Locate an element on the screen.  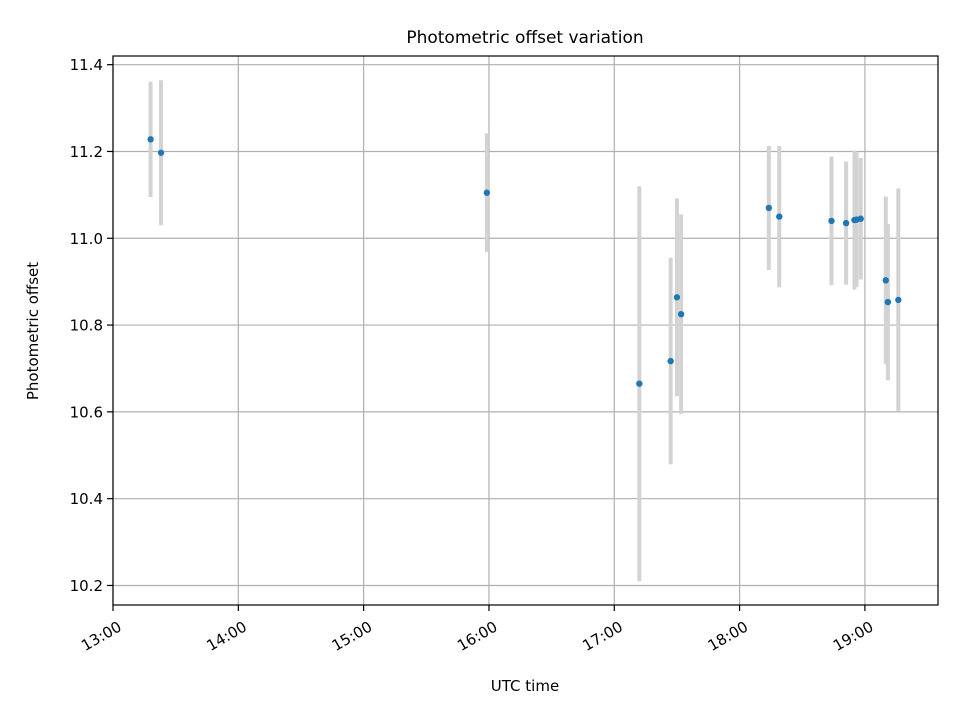
y-tick-label: 11.0 is located at coordinates (86, 239).